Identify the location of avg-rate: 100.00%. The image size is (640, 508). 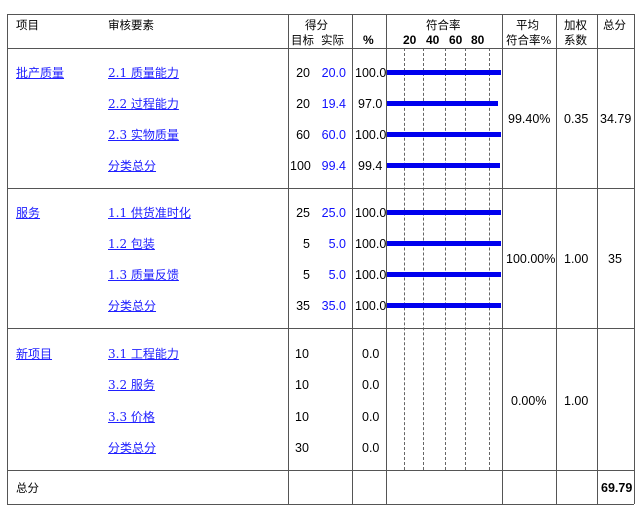
(531, 259).